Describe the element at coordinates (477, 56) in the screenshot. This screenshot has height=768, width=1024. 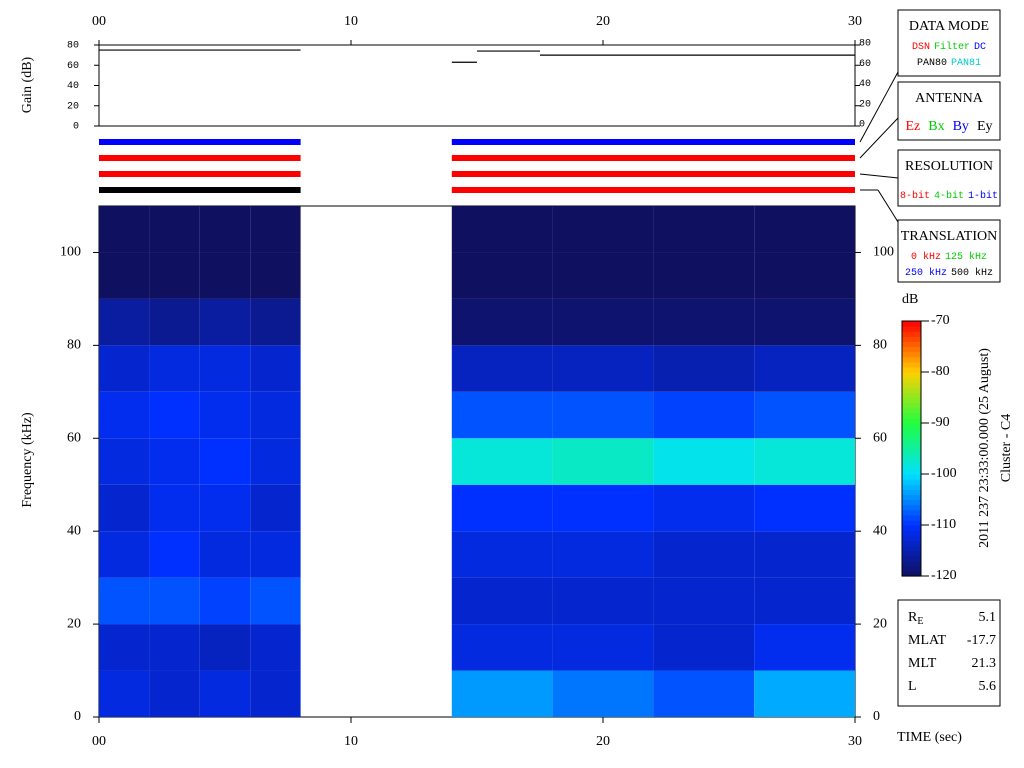
I see `gain-line` at that location.